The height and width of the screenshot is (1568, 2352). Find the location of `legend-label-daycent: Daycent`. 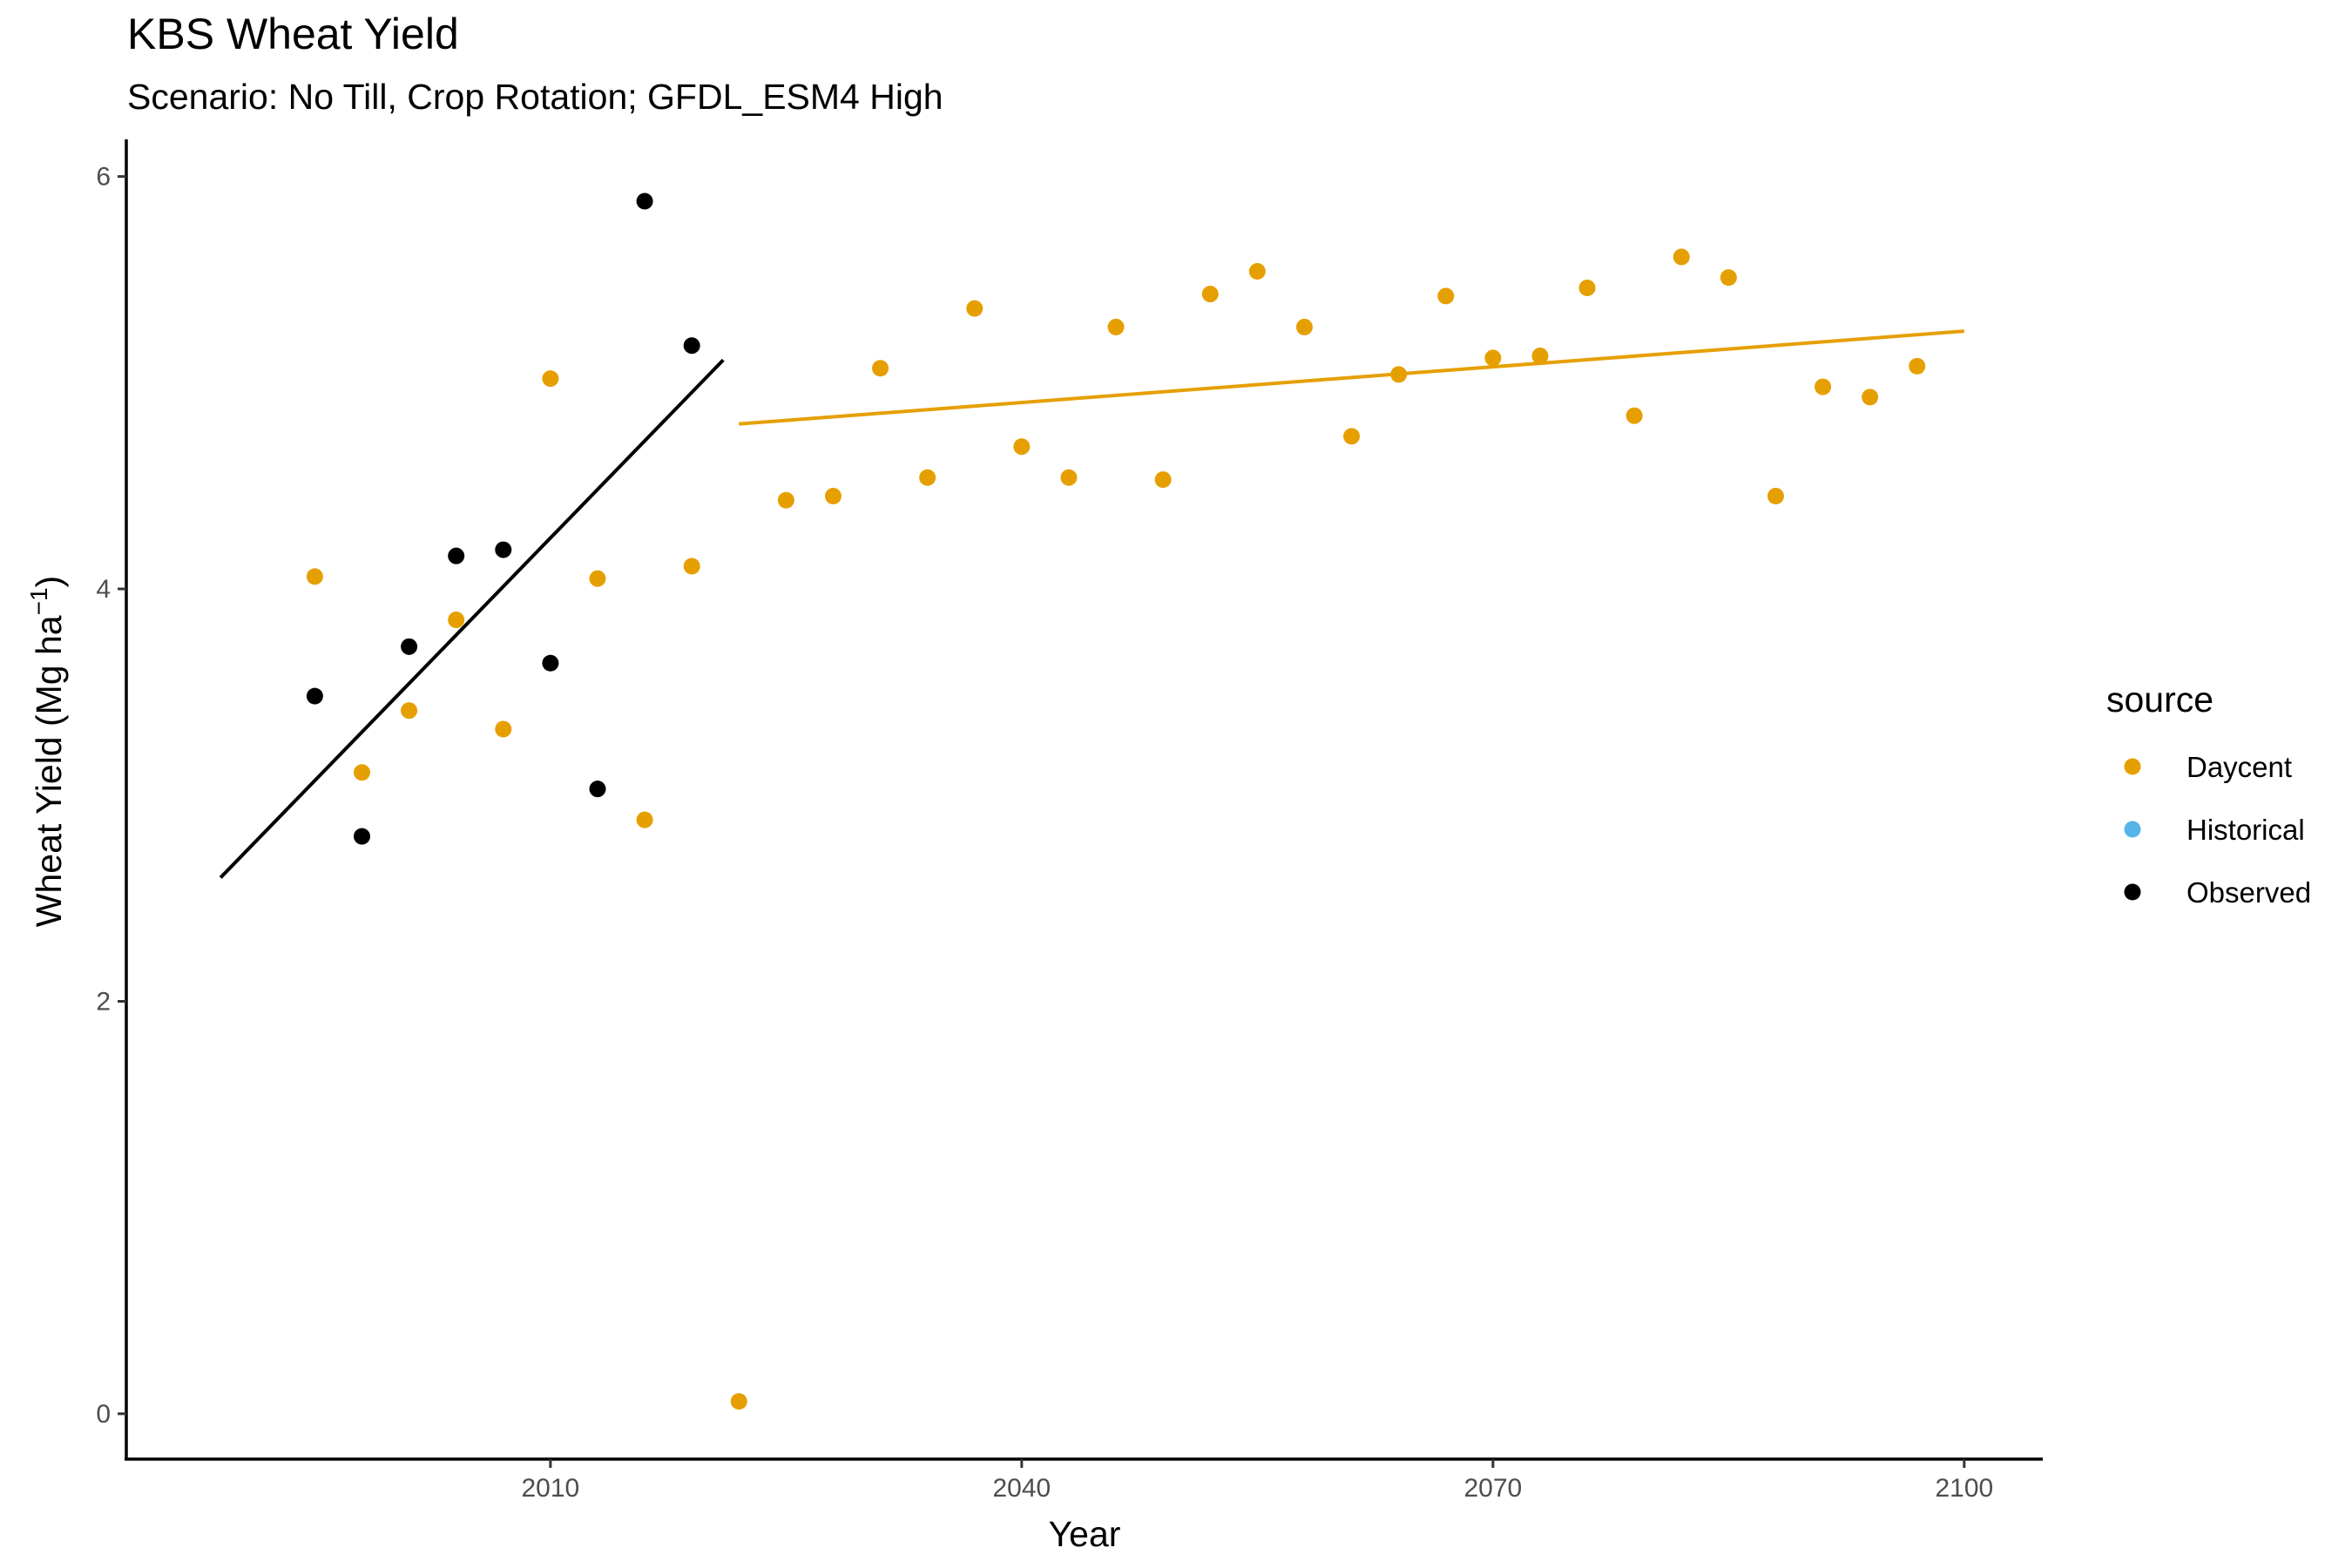

legend-label-daycent: Daycent is located at coordinates (2239, 767).